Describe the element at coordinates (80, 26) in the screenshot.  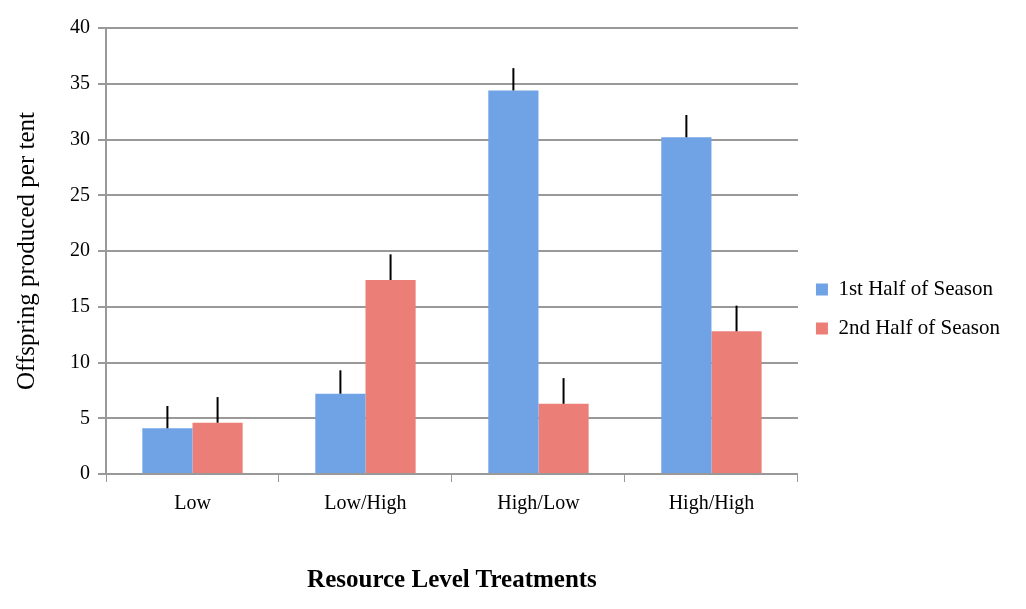
I see `y-tick-label: 40` at that location.